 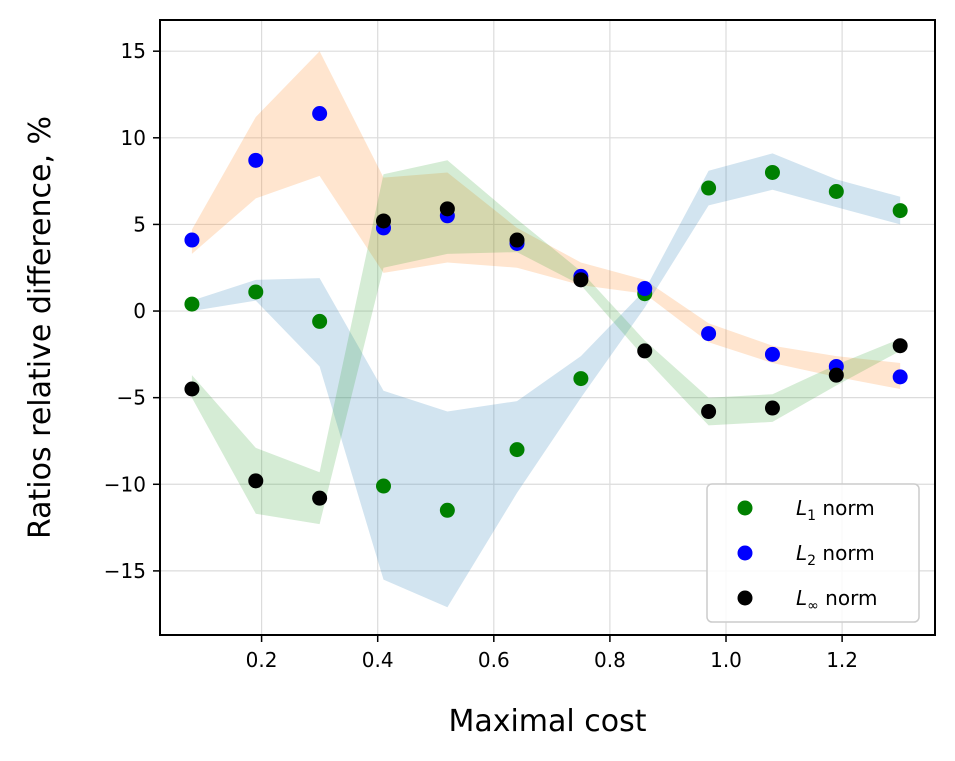 I want to click on legend-label: L1 norm, so click(x=835, y=510).